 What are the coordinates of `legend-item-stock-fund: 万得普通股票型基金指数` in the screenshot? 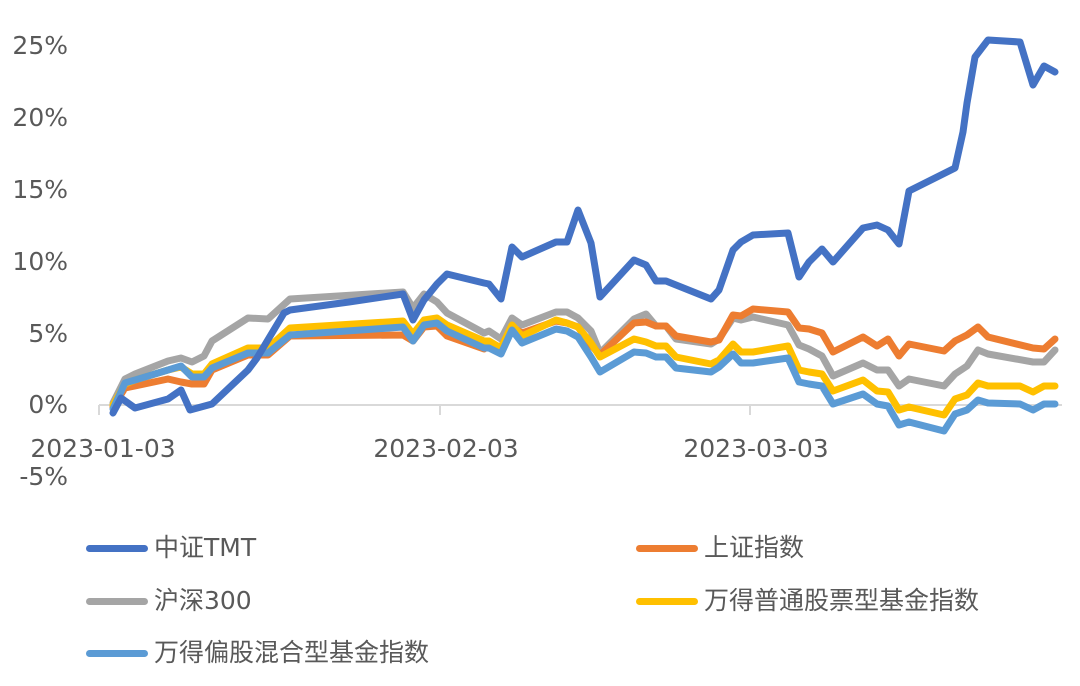 It's located at (807, 601).